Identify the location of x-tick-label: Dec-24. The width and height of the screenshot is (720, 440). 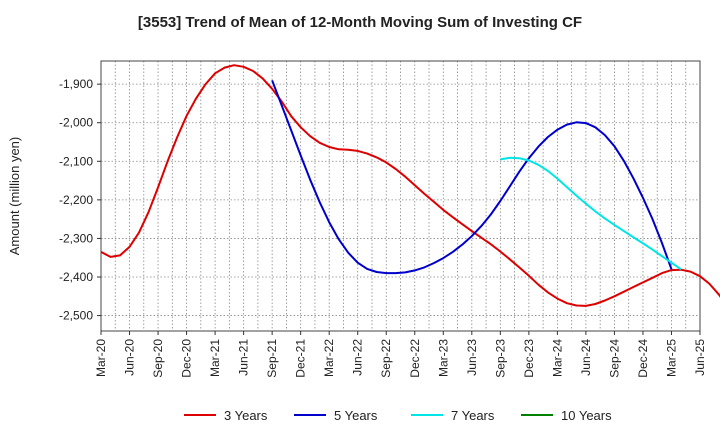
(643, 358).